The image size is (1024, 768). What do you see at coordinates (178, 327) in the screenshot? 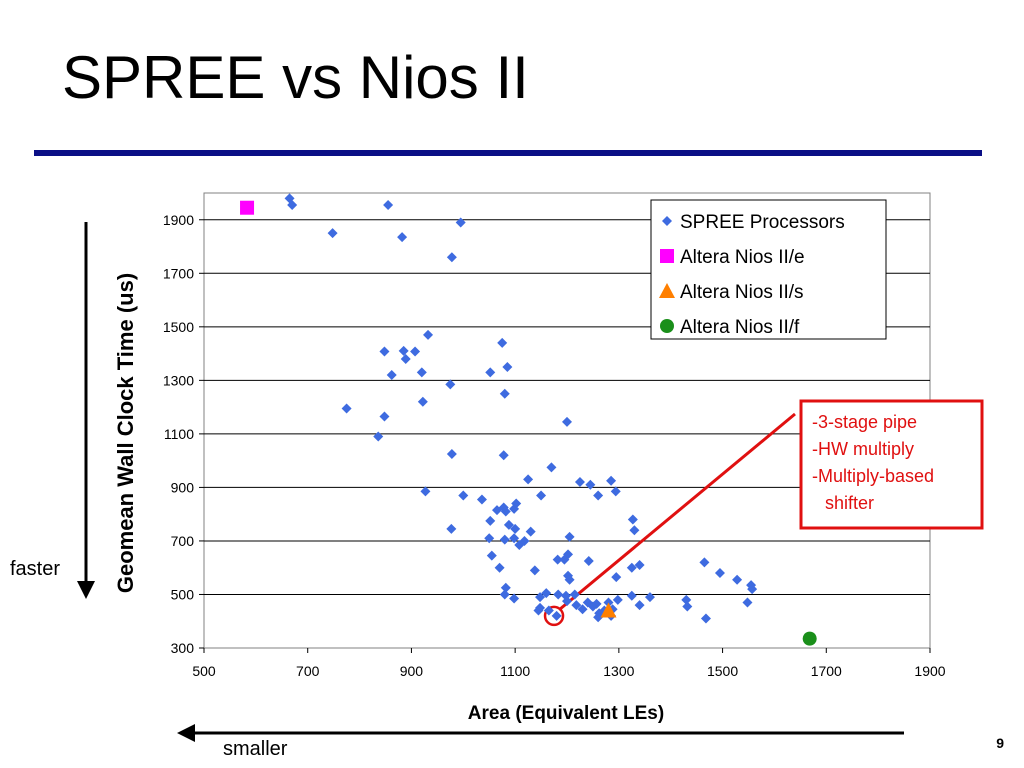
I see `y-tick-label: 1500` at bounding box center [178, 327].